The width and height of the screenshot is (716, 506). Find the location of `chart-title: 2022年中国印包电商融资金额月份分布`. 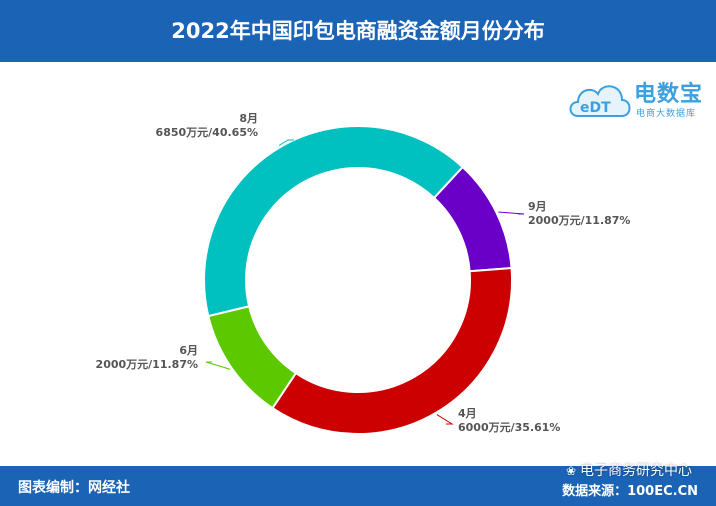

chart-title: 2022年中国印包电商融资金额月份分布 is located at coordinates (358, 31).